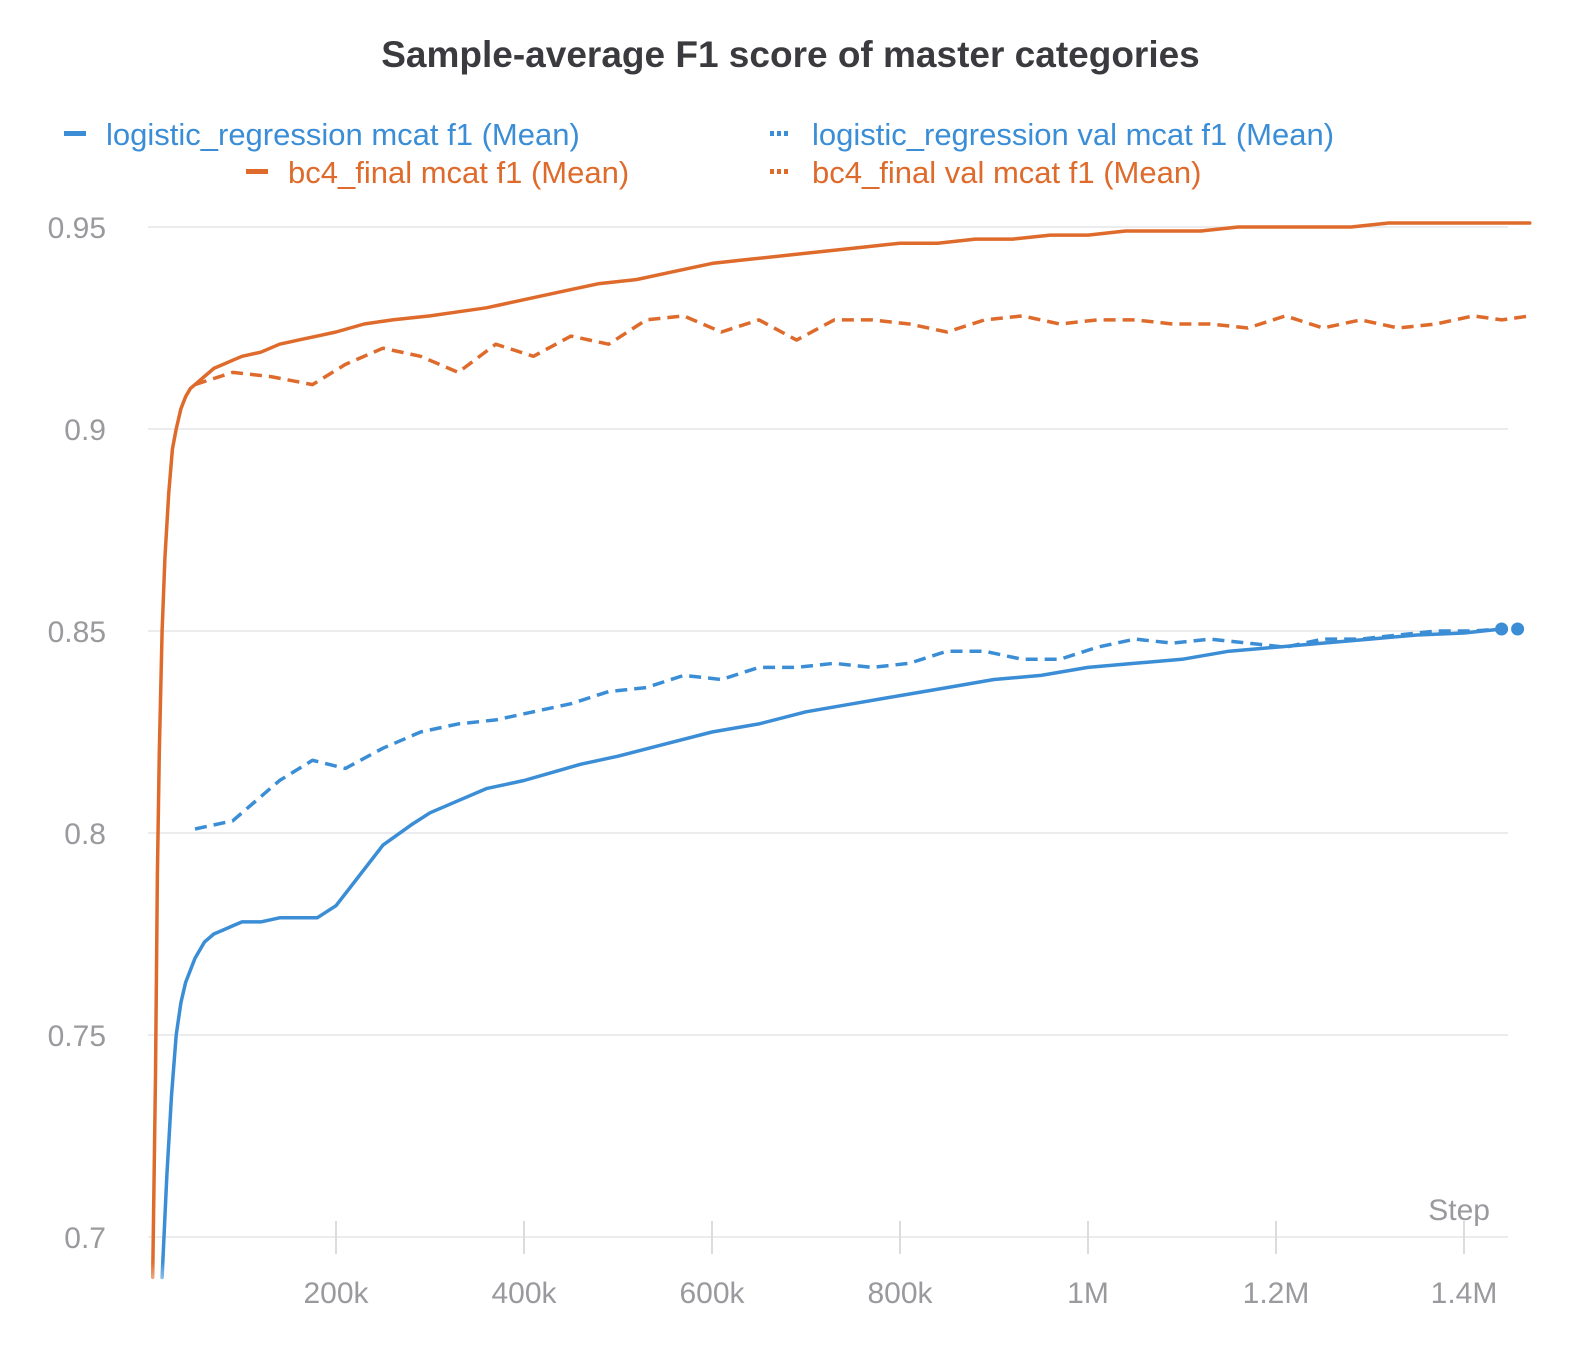 Image resolution: width=1581 pixels, height=1350 pixels. What do you see at coordinates (343, 134) in the screenshot?
I see `legend-label: logistic_regression mcat f1 (Mean)` at bounding box center [343, 134].